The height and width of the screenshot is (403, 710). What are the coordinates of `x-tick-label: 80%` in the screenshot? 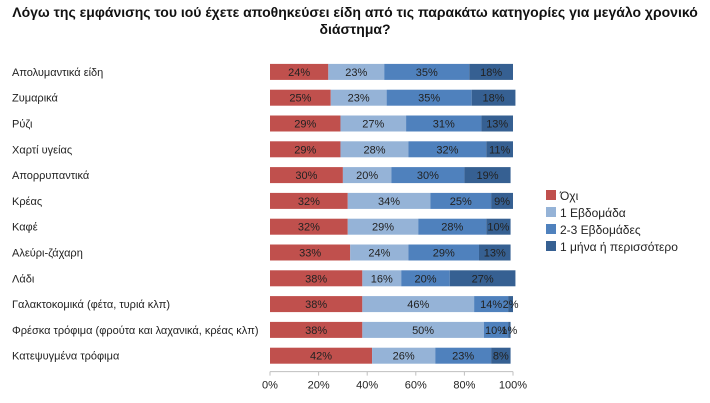 It's located at (464, 386).